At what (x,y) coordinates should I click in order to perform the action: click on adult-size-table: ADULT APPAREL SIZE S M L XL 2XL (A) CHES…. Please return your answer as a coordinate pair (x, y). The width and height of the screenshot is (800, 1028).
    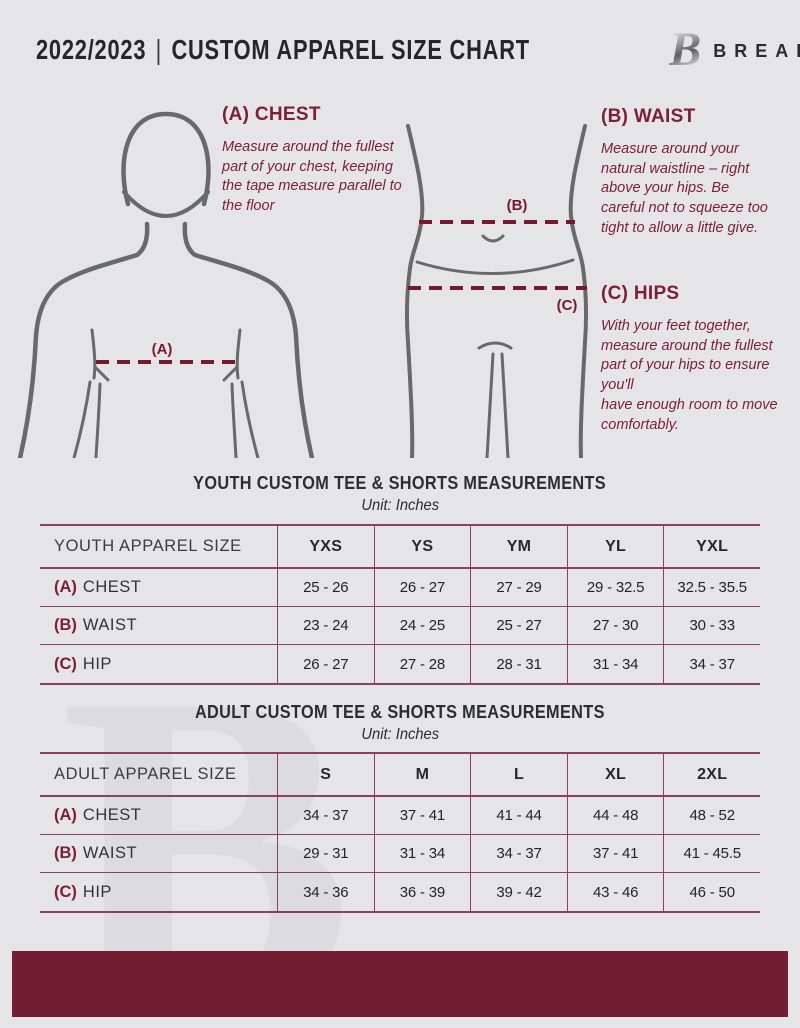
    Looking at the image, I should click on (400, 832).